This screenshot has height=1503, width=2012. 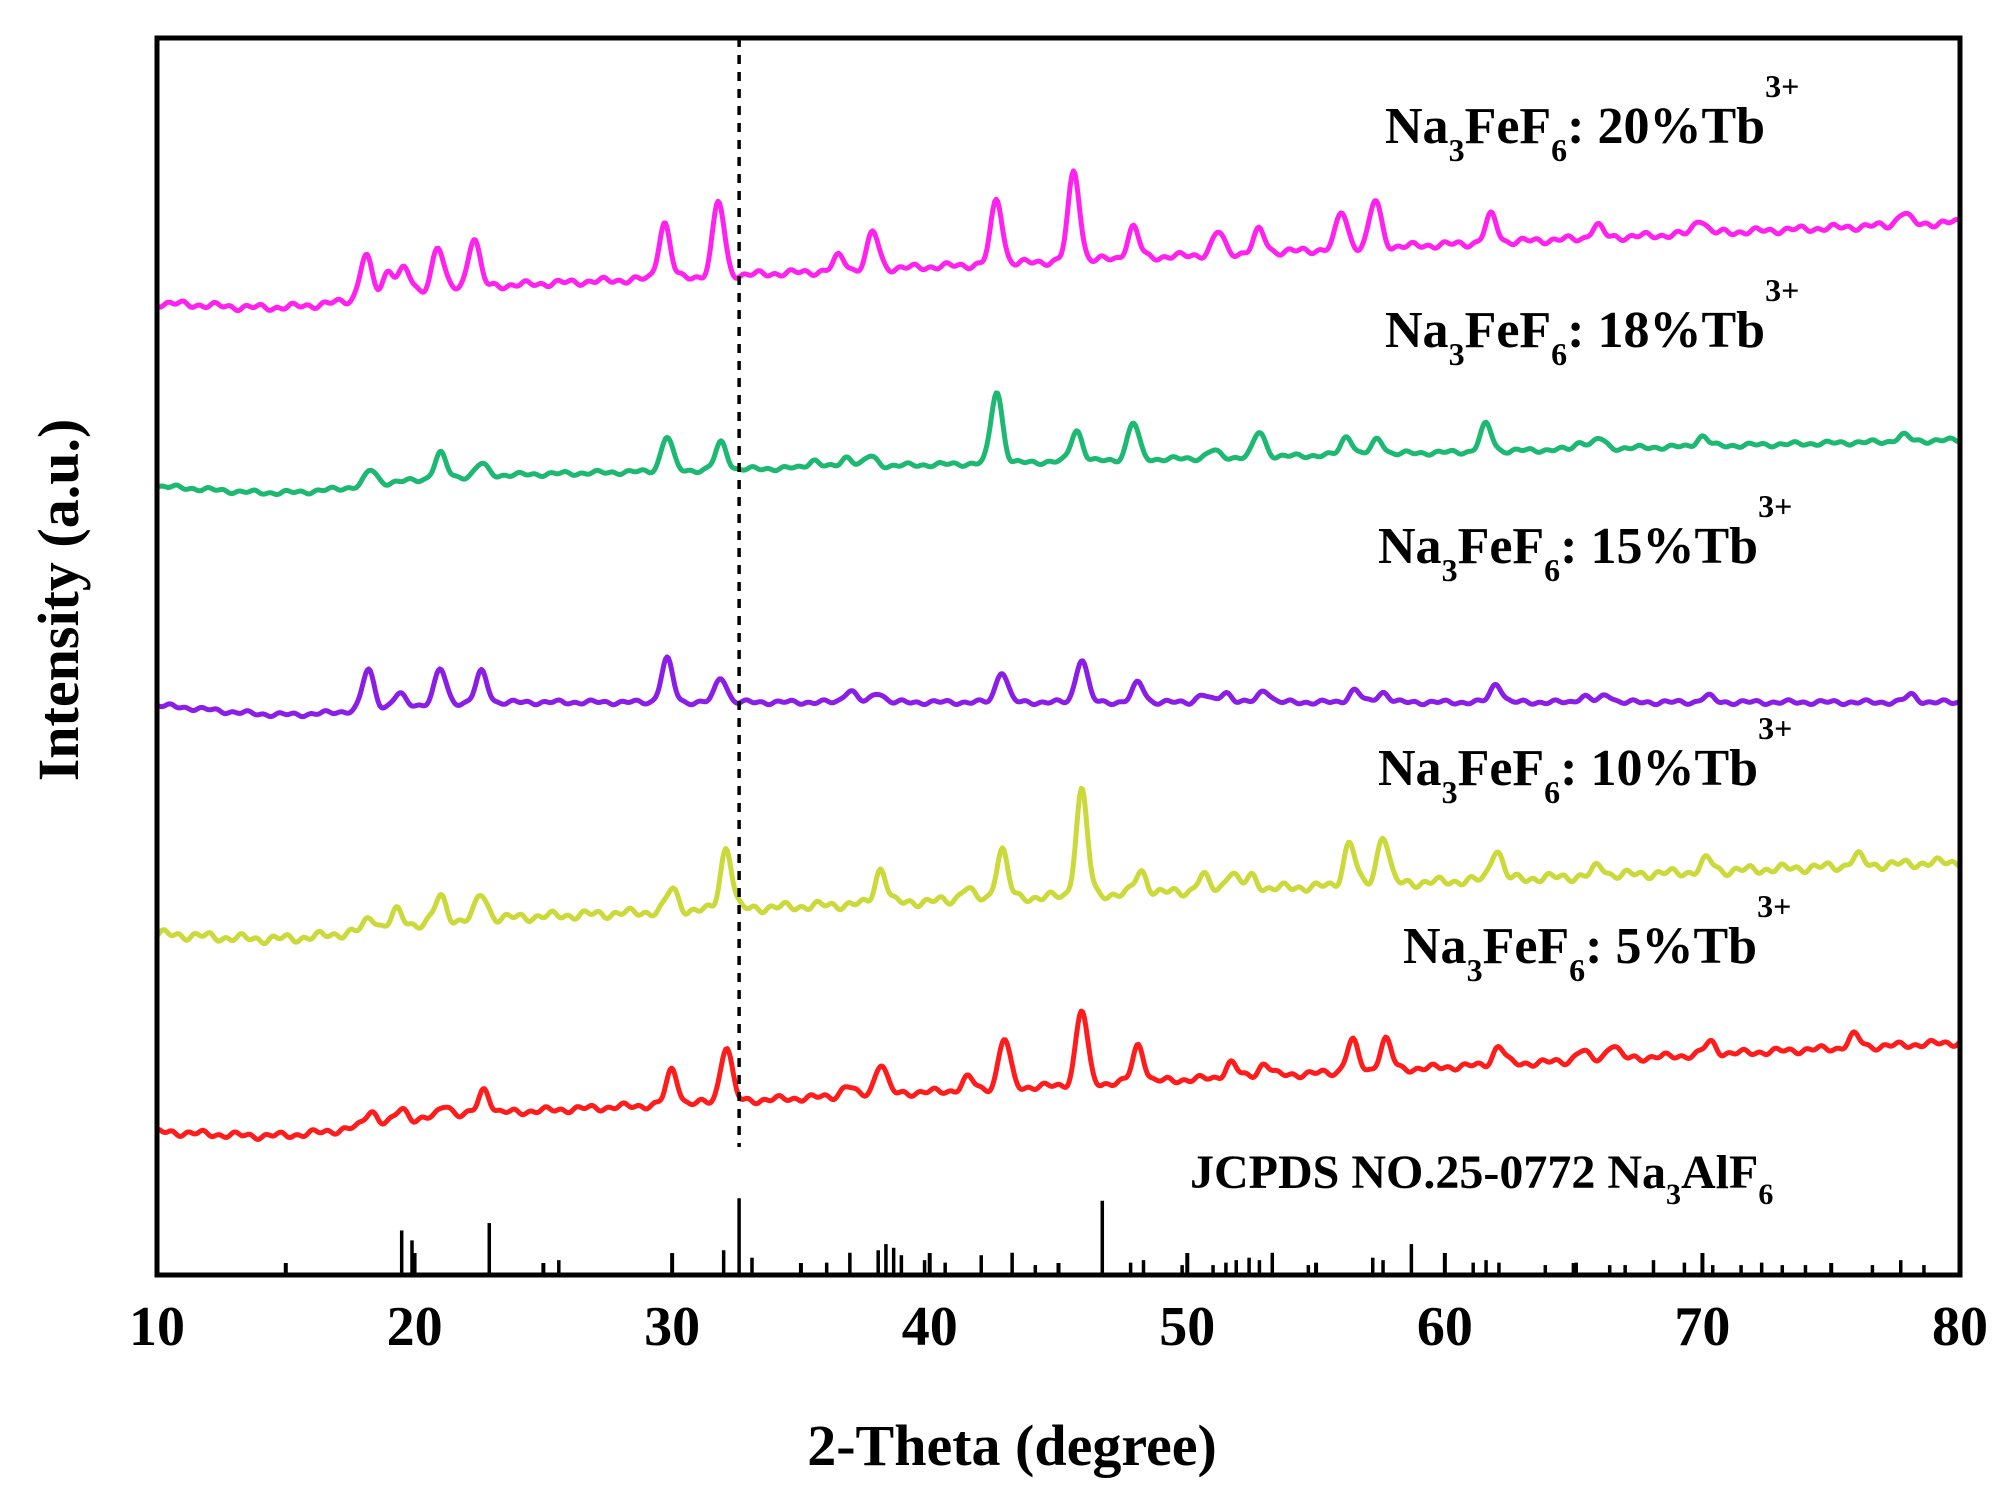 What do you see at coordinates (1666, 126) in the screenshot?
I see `series-label-part: : 20%Tb` at bounding box center [1666, 126].